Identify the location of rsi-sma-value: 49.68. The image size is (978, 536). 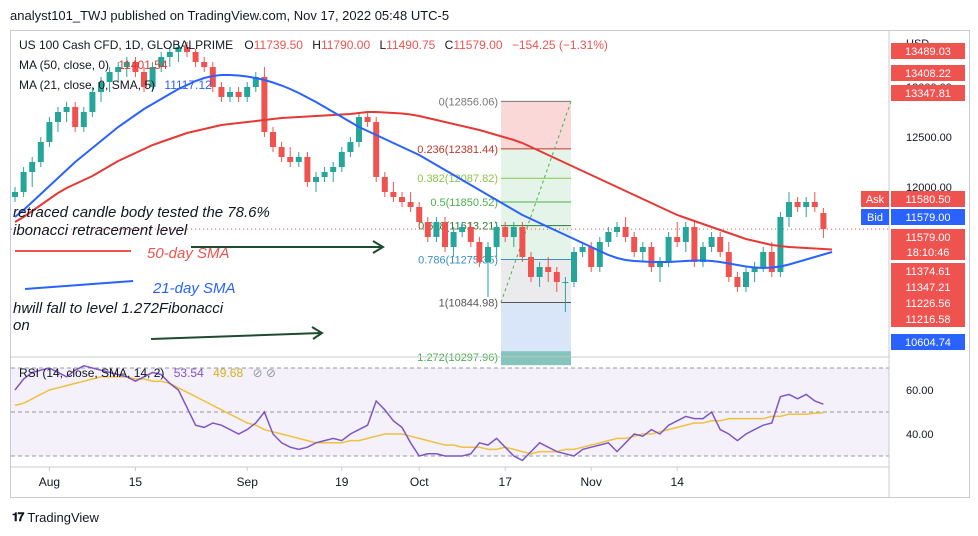
(228, 373).